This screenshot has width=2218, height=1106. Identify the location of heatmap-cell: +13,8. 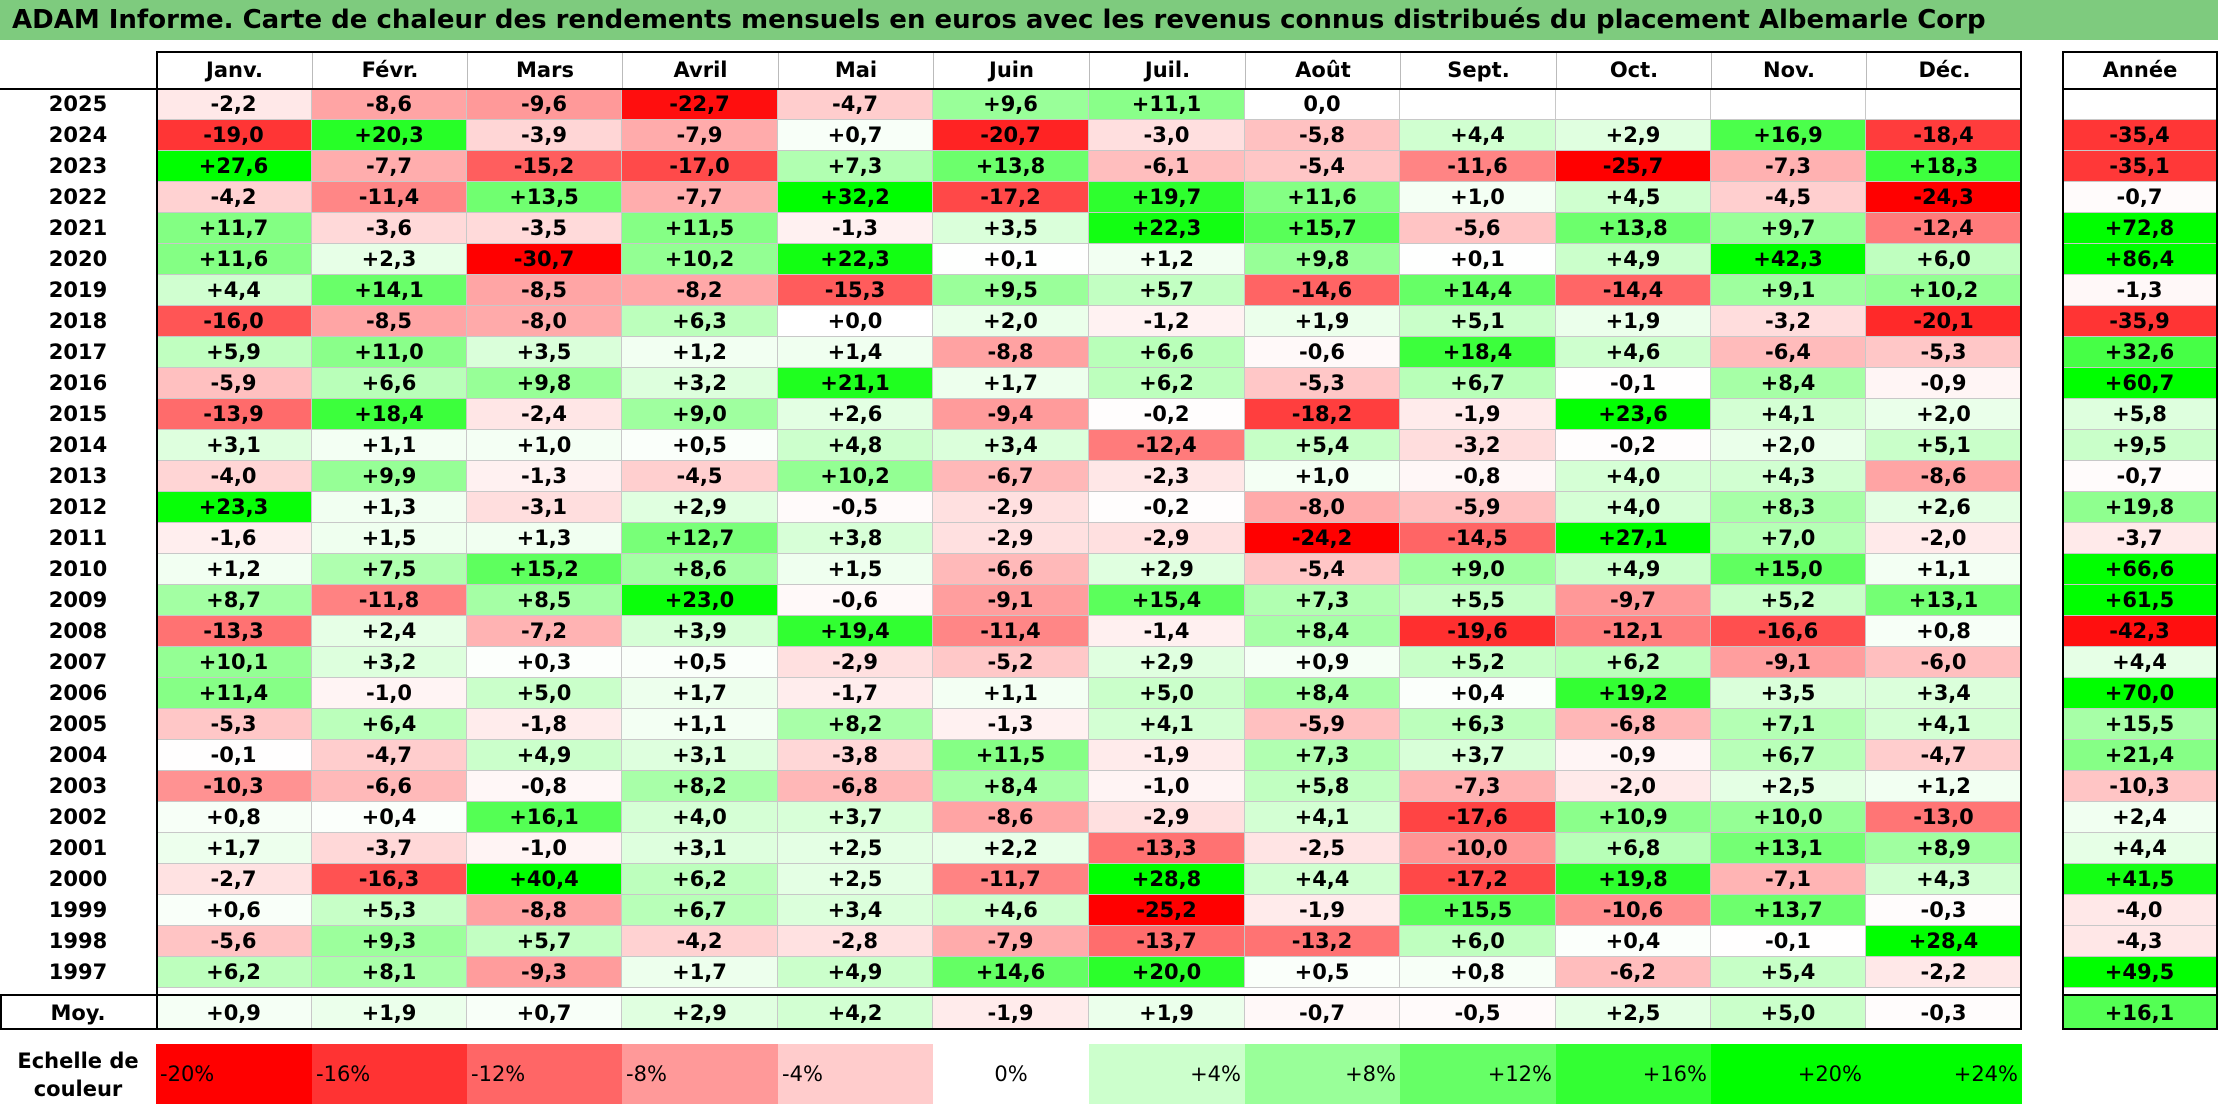
(1633, 228).